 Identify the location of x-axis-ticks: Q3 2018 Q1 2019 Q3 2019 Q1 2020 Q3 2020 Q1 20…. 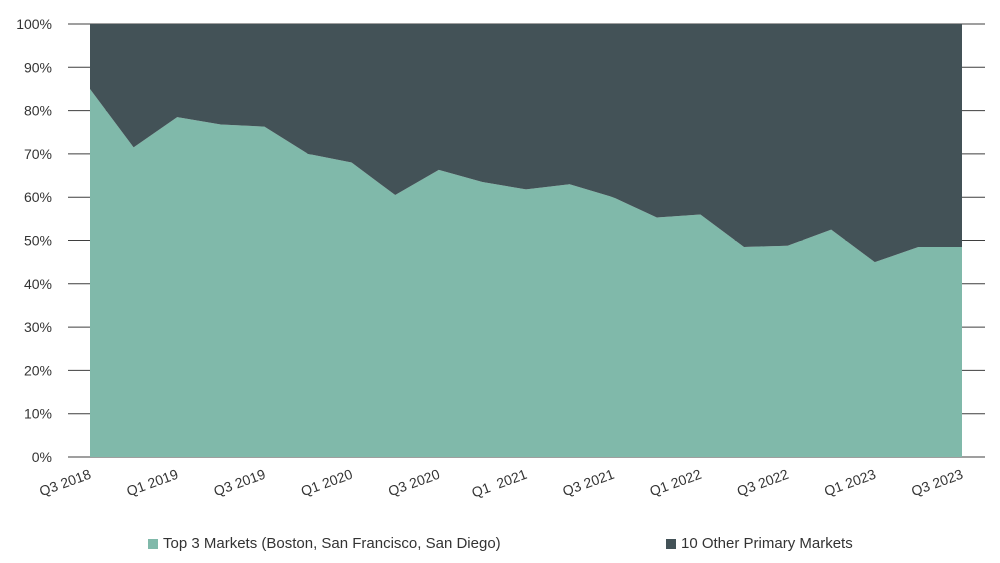
(501, 483).